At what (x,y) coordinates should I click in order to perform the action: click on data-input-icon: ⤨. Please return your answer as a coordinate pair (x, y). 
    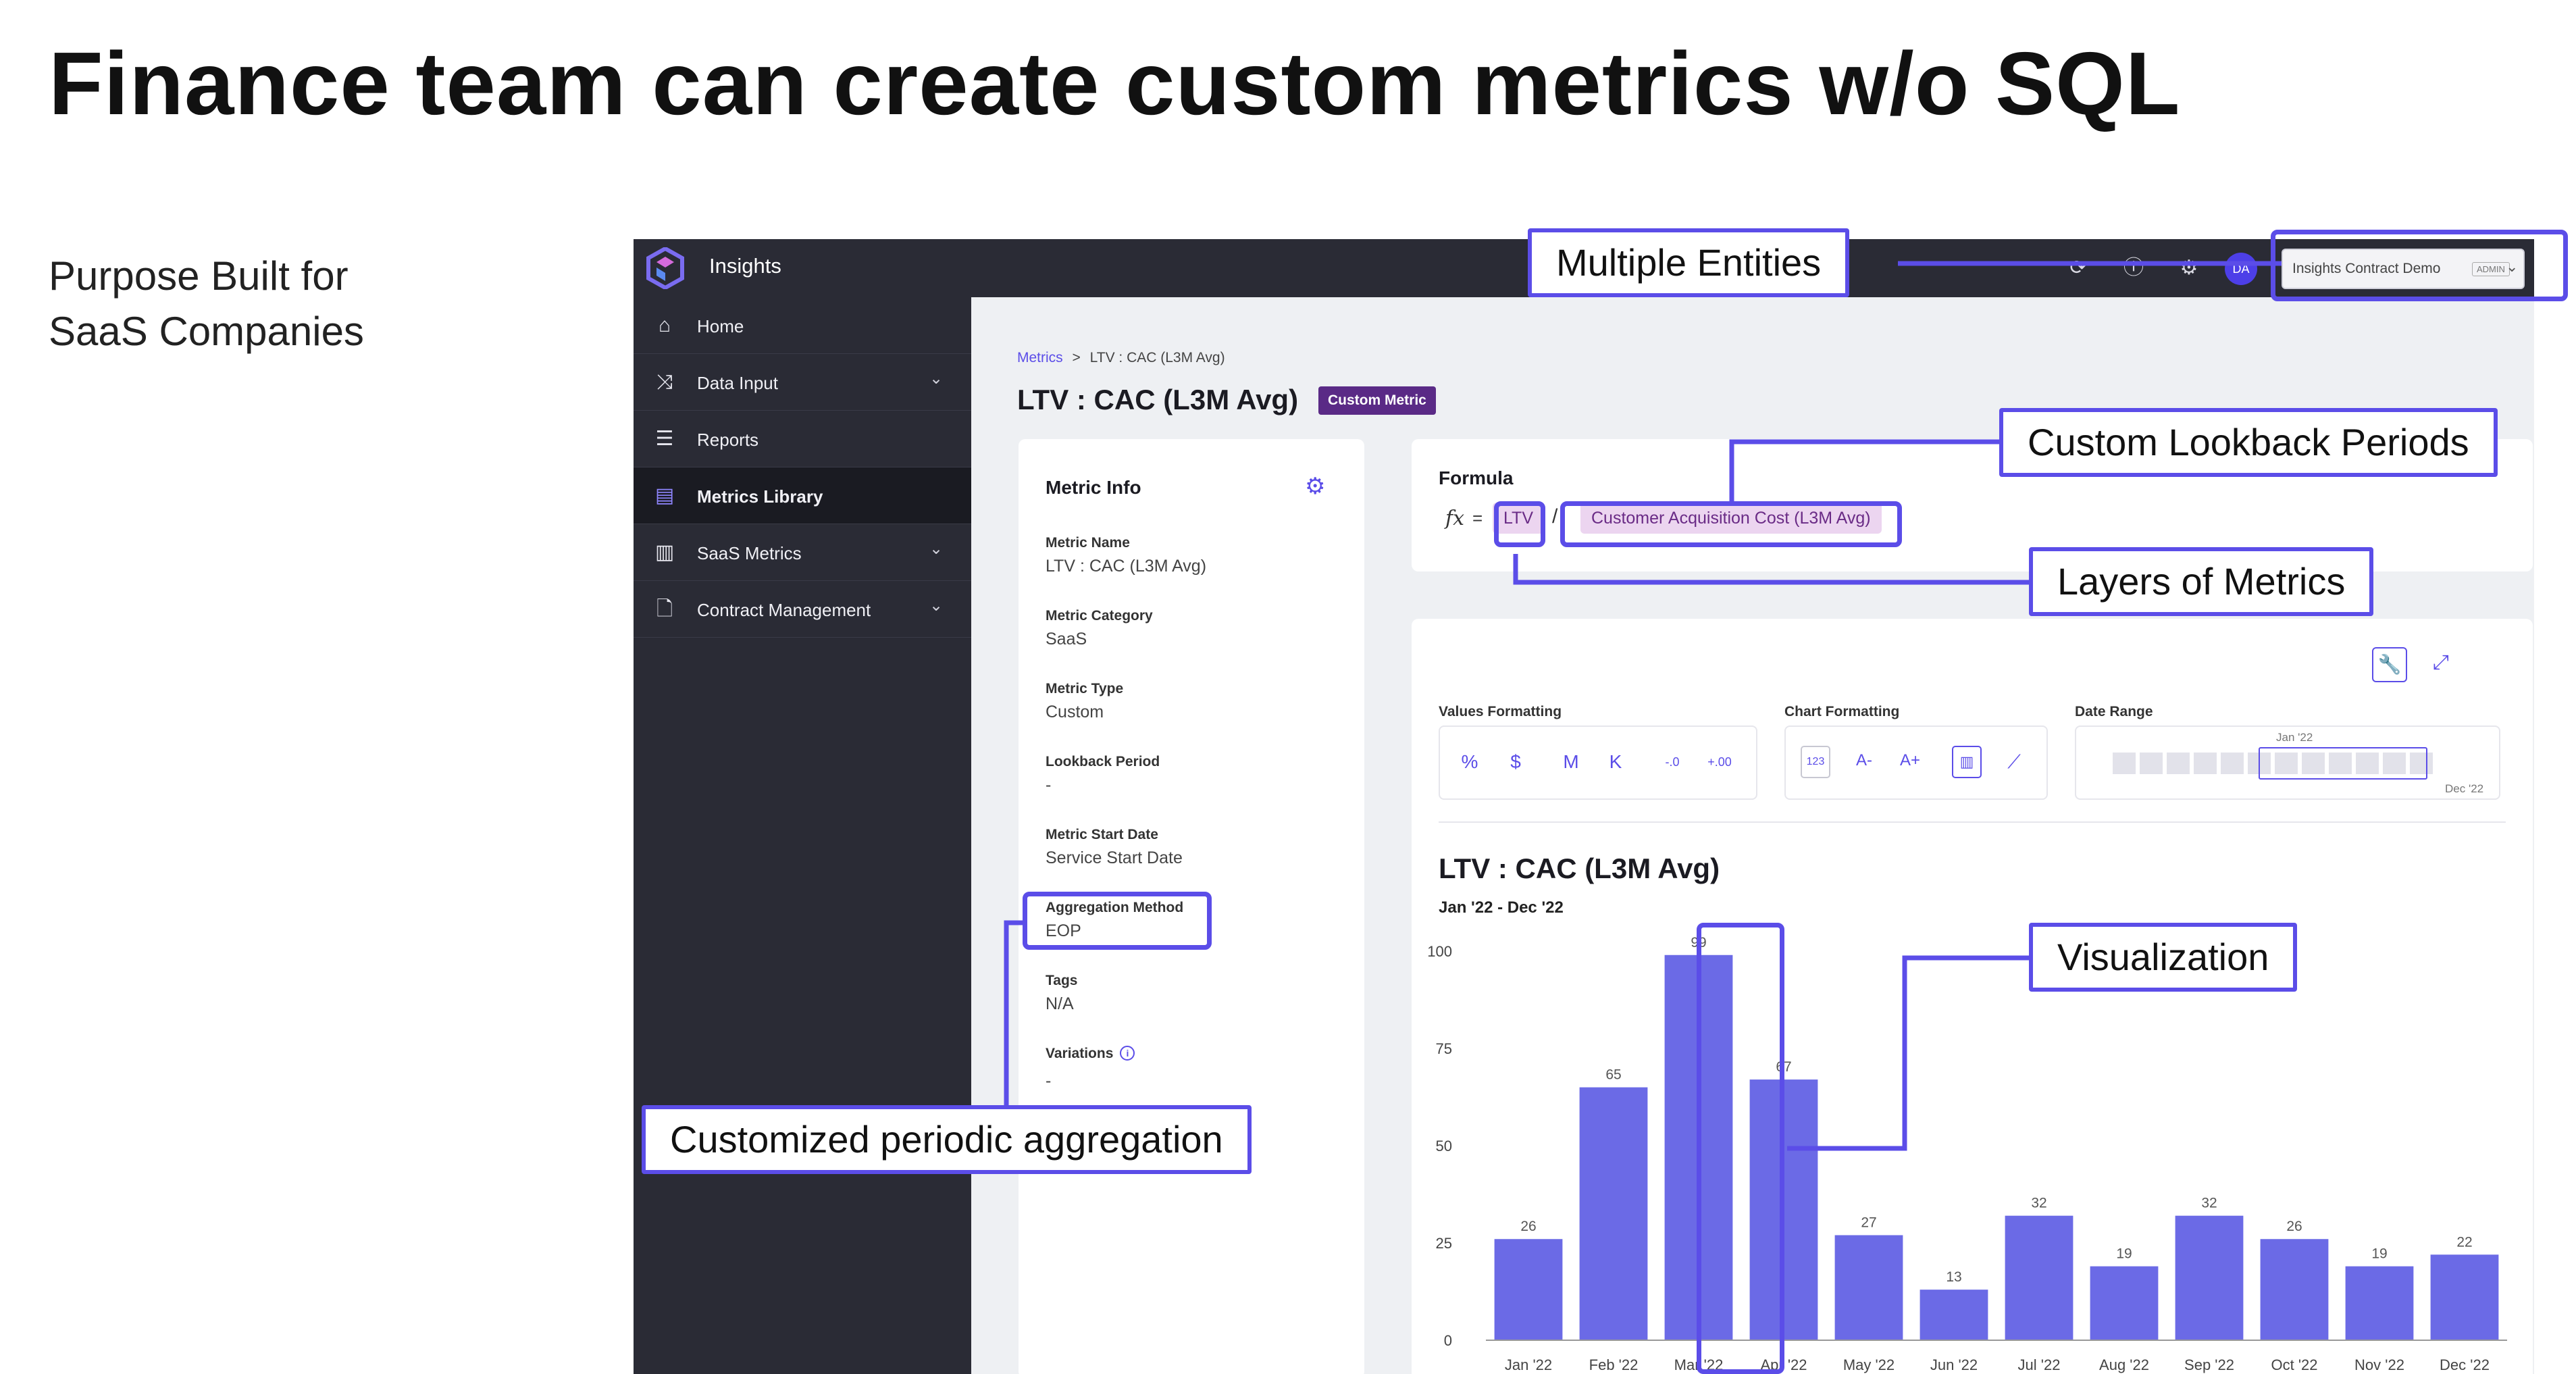
    Looking at the image, I should click on (664, 382).